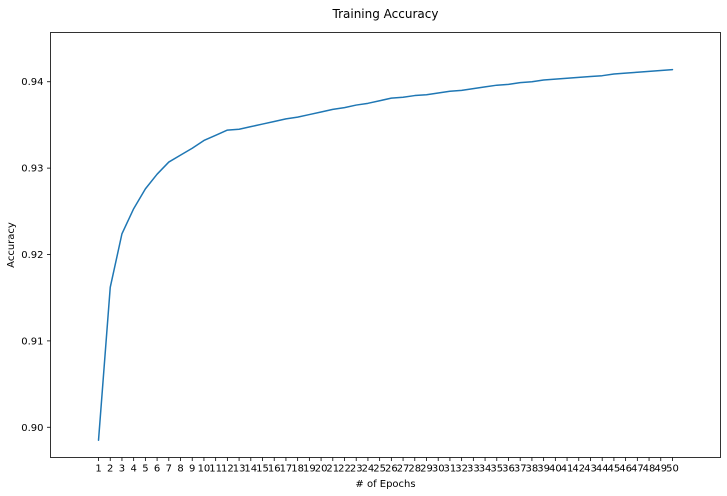  I want to click on x-tick-label: 11, so click(215, 469).